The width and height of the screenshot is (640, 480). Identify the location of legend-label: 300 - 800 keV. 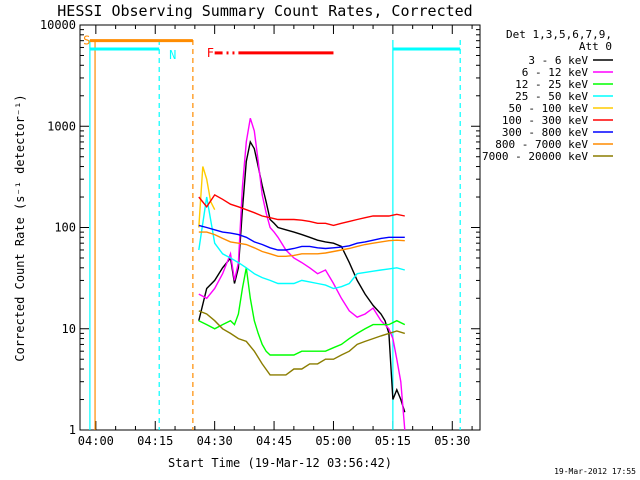
(545, 132).